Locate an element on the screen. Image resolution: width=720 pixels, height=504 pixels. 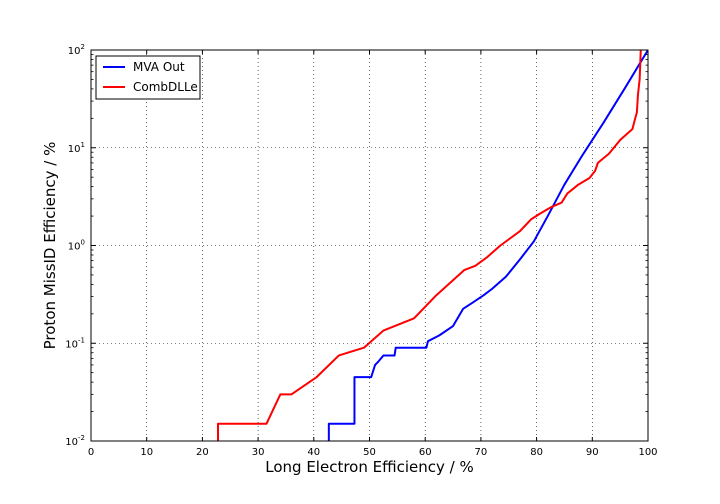
y-tick-label: 10⁻¹ is located at coordinates (75, 343).